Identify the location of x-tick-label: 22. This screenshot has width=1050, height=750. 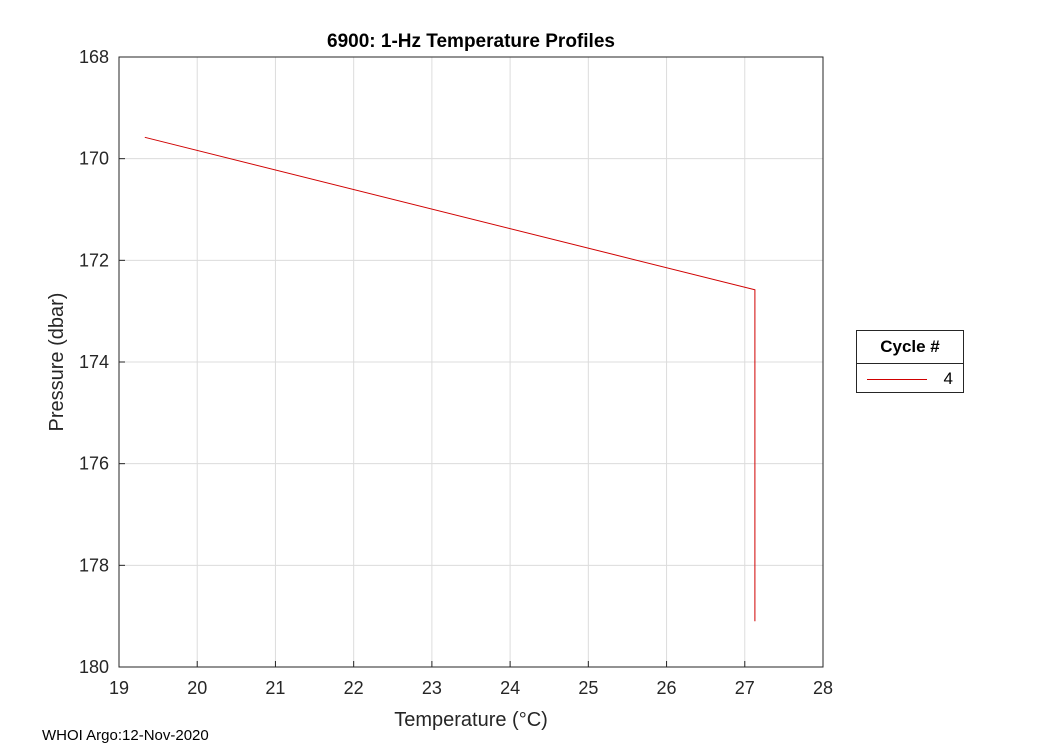
(354, 688).